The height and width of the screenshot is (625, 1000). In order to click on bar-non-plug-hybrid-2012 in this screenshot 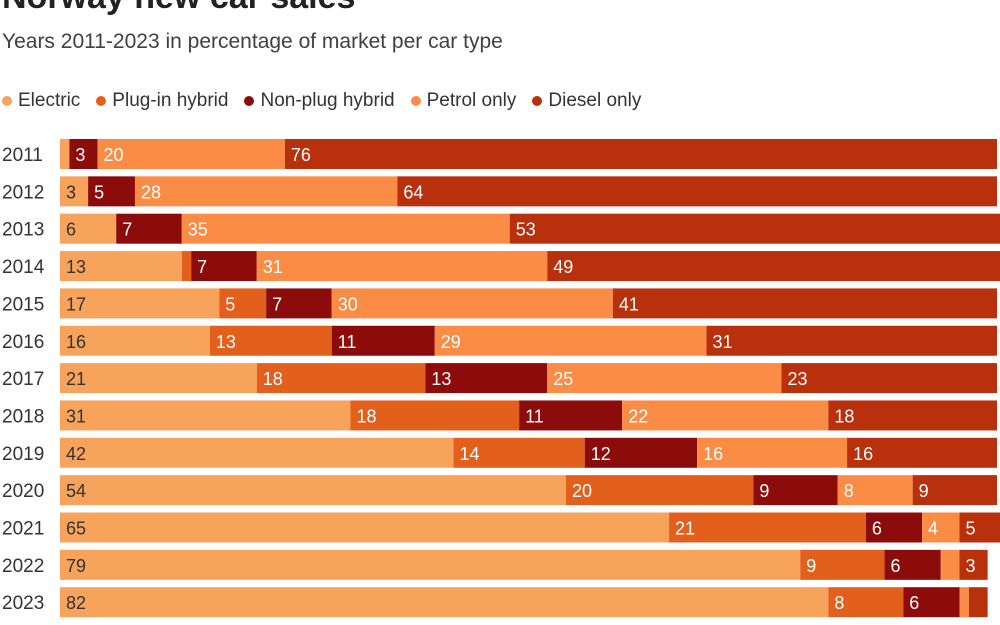, I will do `click(111, 191)`.